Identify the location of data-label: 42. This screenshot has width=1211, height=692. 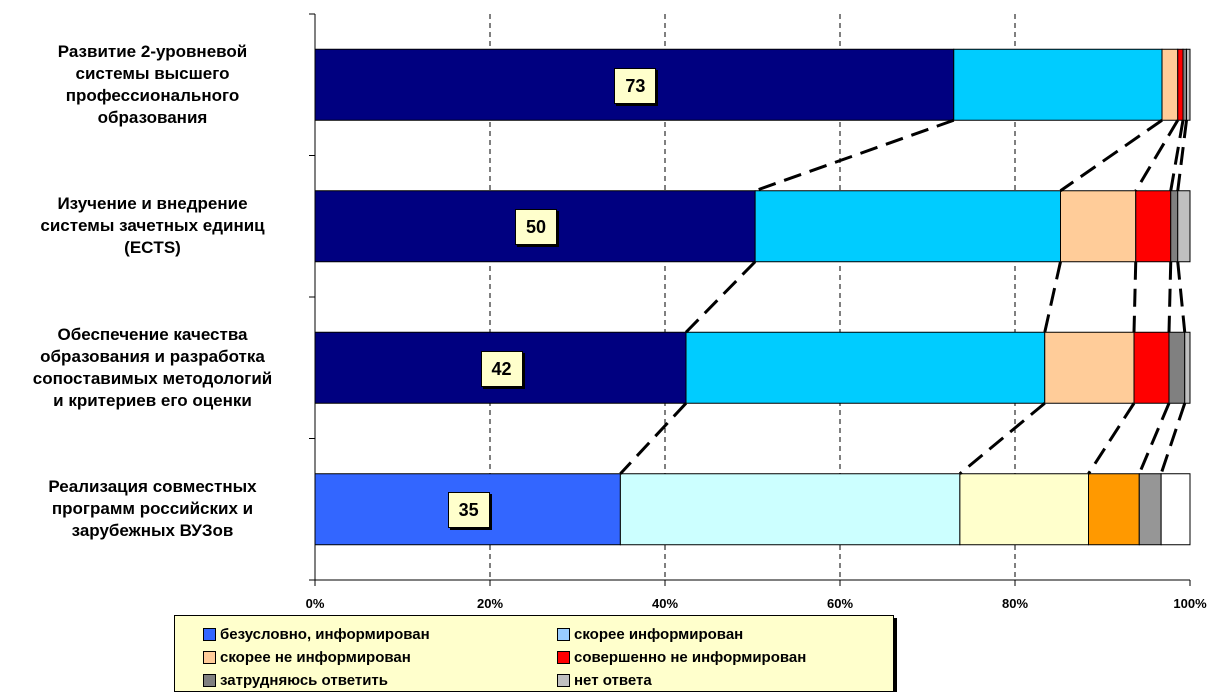
(501, 368).